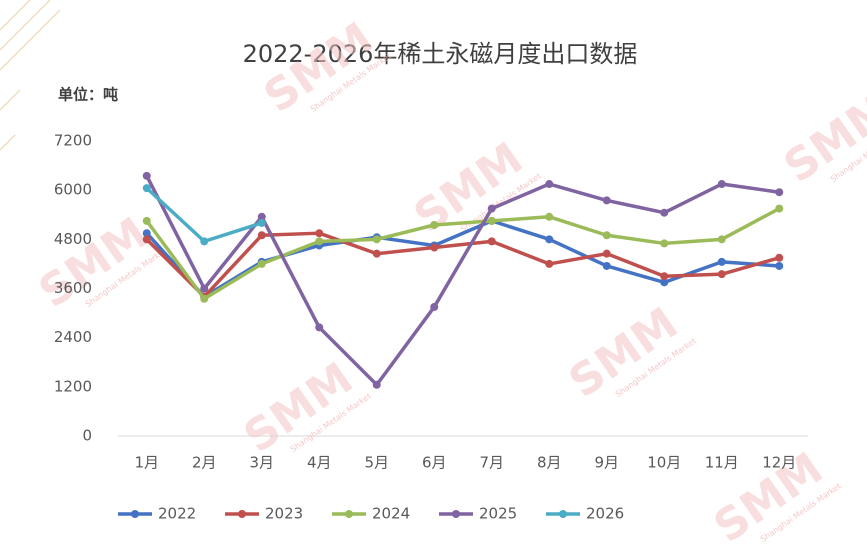 The width and height of the screenshot is (867, 544). Describe the element at coordinates (73, 141) in the screenshot. I see `y-tick-label: 7200` at that location.